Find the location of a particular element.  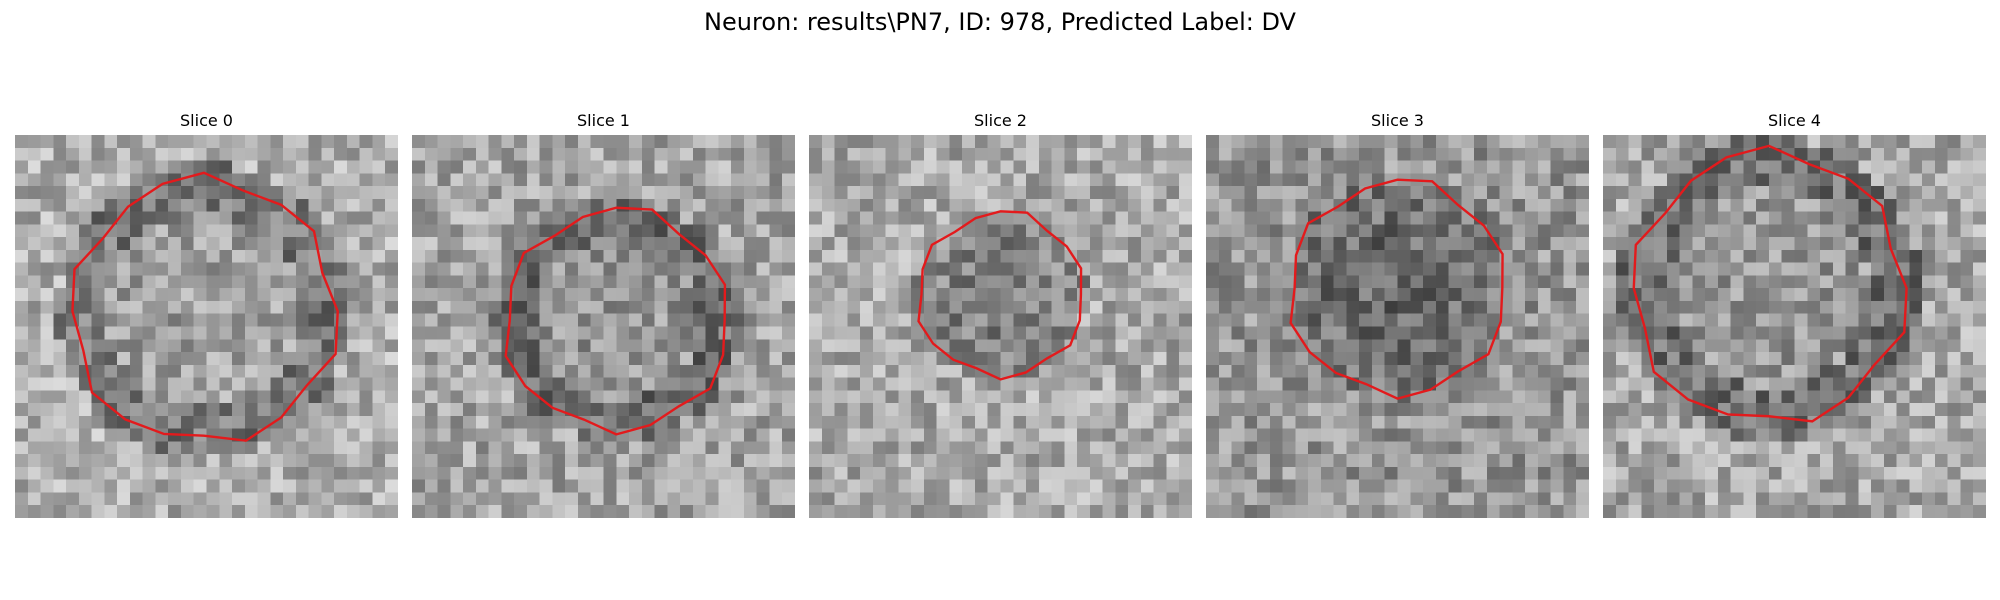

slice-panel-1: Slice 1 is located at coordinates (603, 314).